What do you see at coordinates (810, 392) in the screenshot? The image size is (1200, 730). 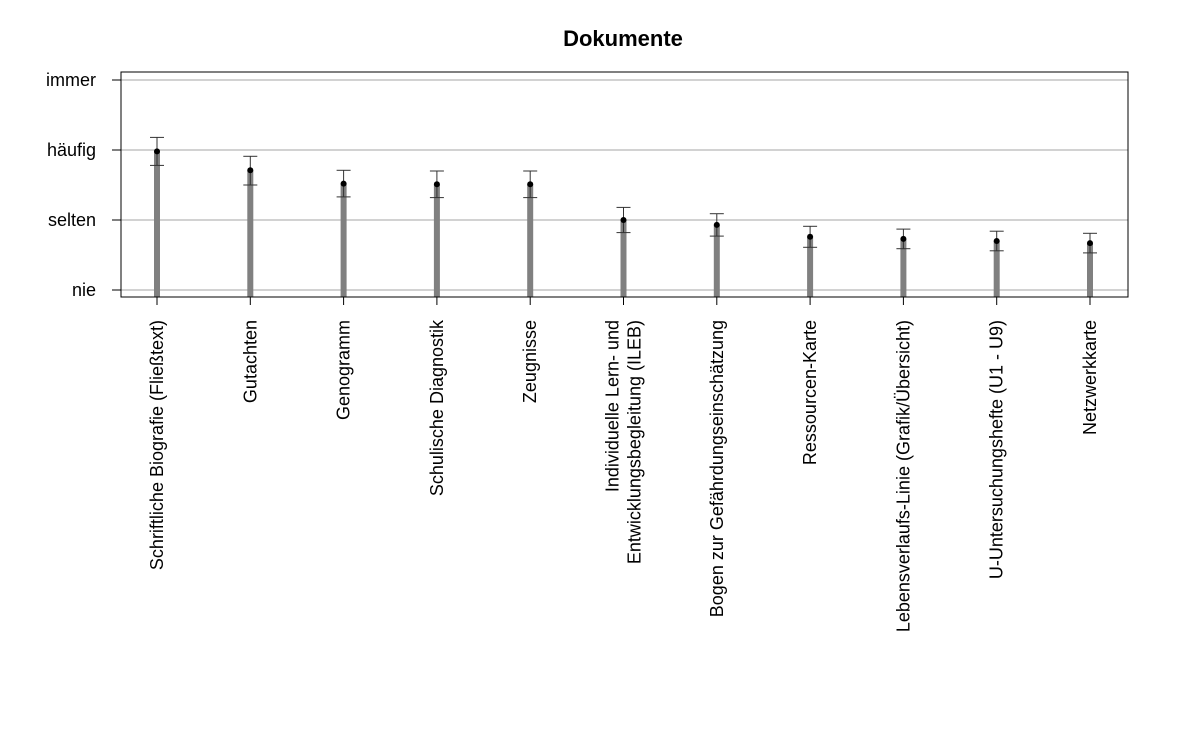 I see `x-tick-label: Ressourcen-Karte` at bounding box center [810, 392].